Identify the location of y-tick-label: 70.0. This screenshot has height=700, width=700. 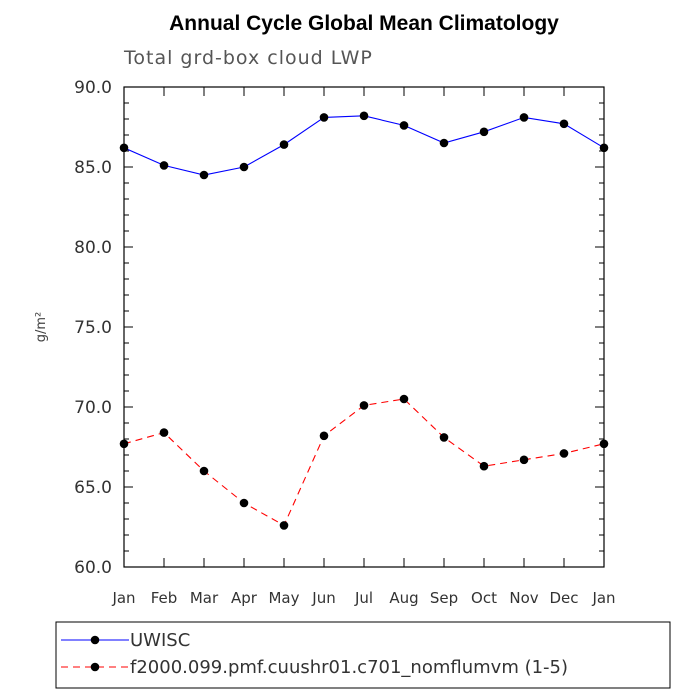
(93, 408).